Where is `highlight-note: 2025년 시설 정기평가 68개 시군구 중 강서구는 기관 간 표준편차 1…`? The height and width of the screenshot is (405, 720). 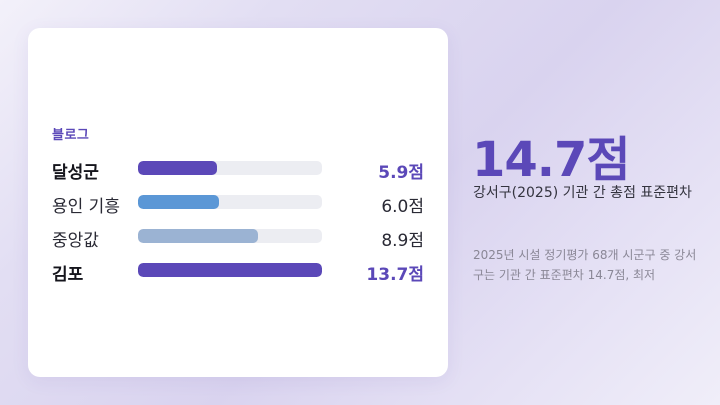 highlight-note: 2025년 시설 정기평가 68개 시군구 중 강서구는 기관 간 표준편차 1… is located at coordinates (585, 265).